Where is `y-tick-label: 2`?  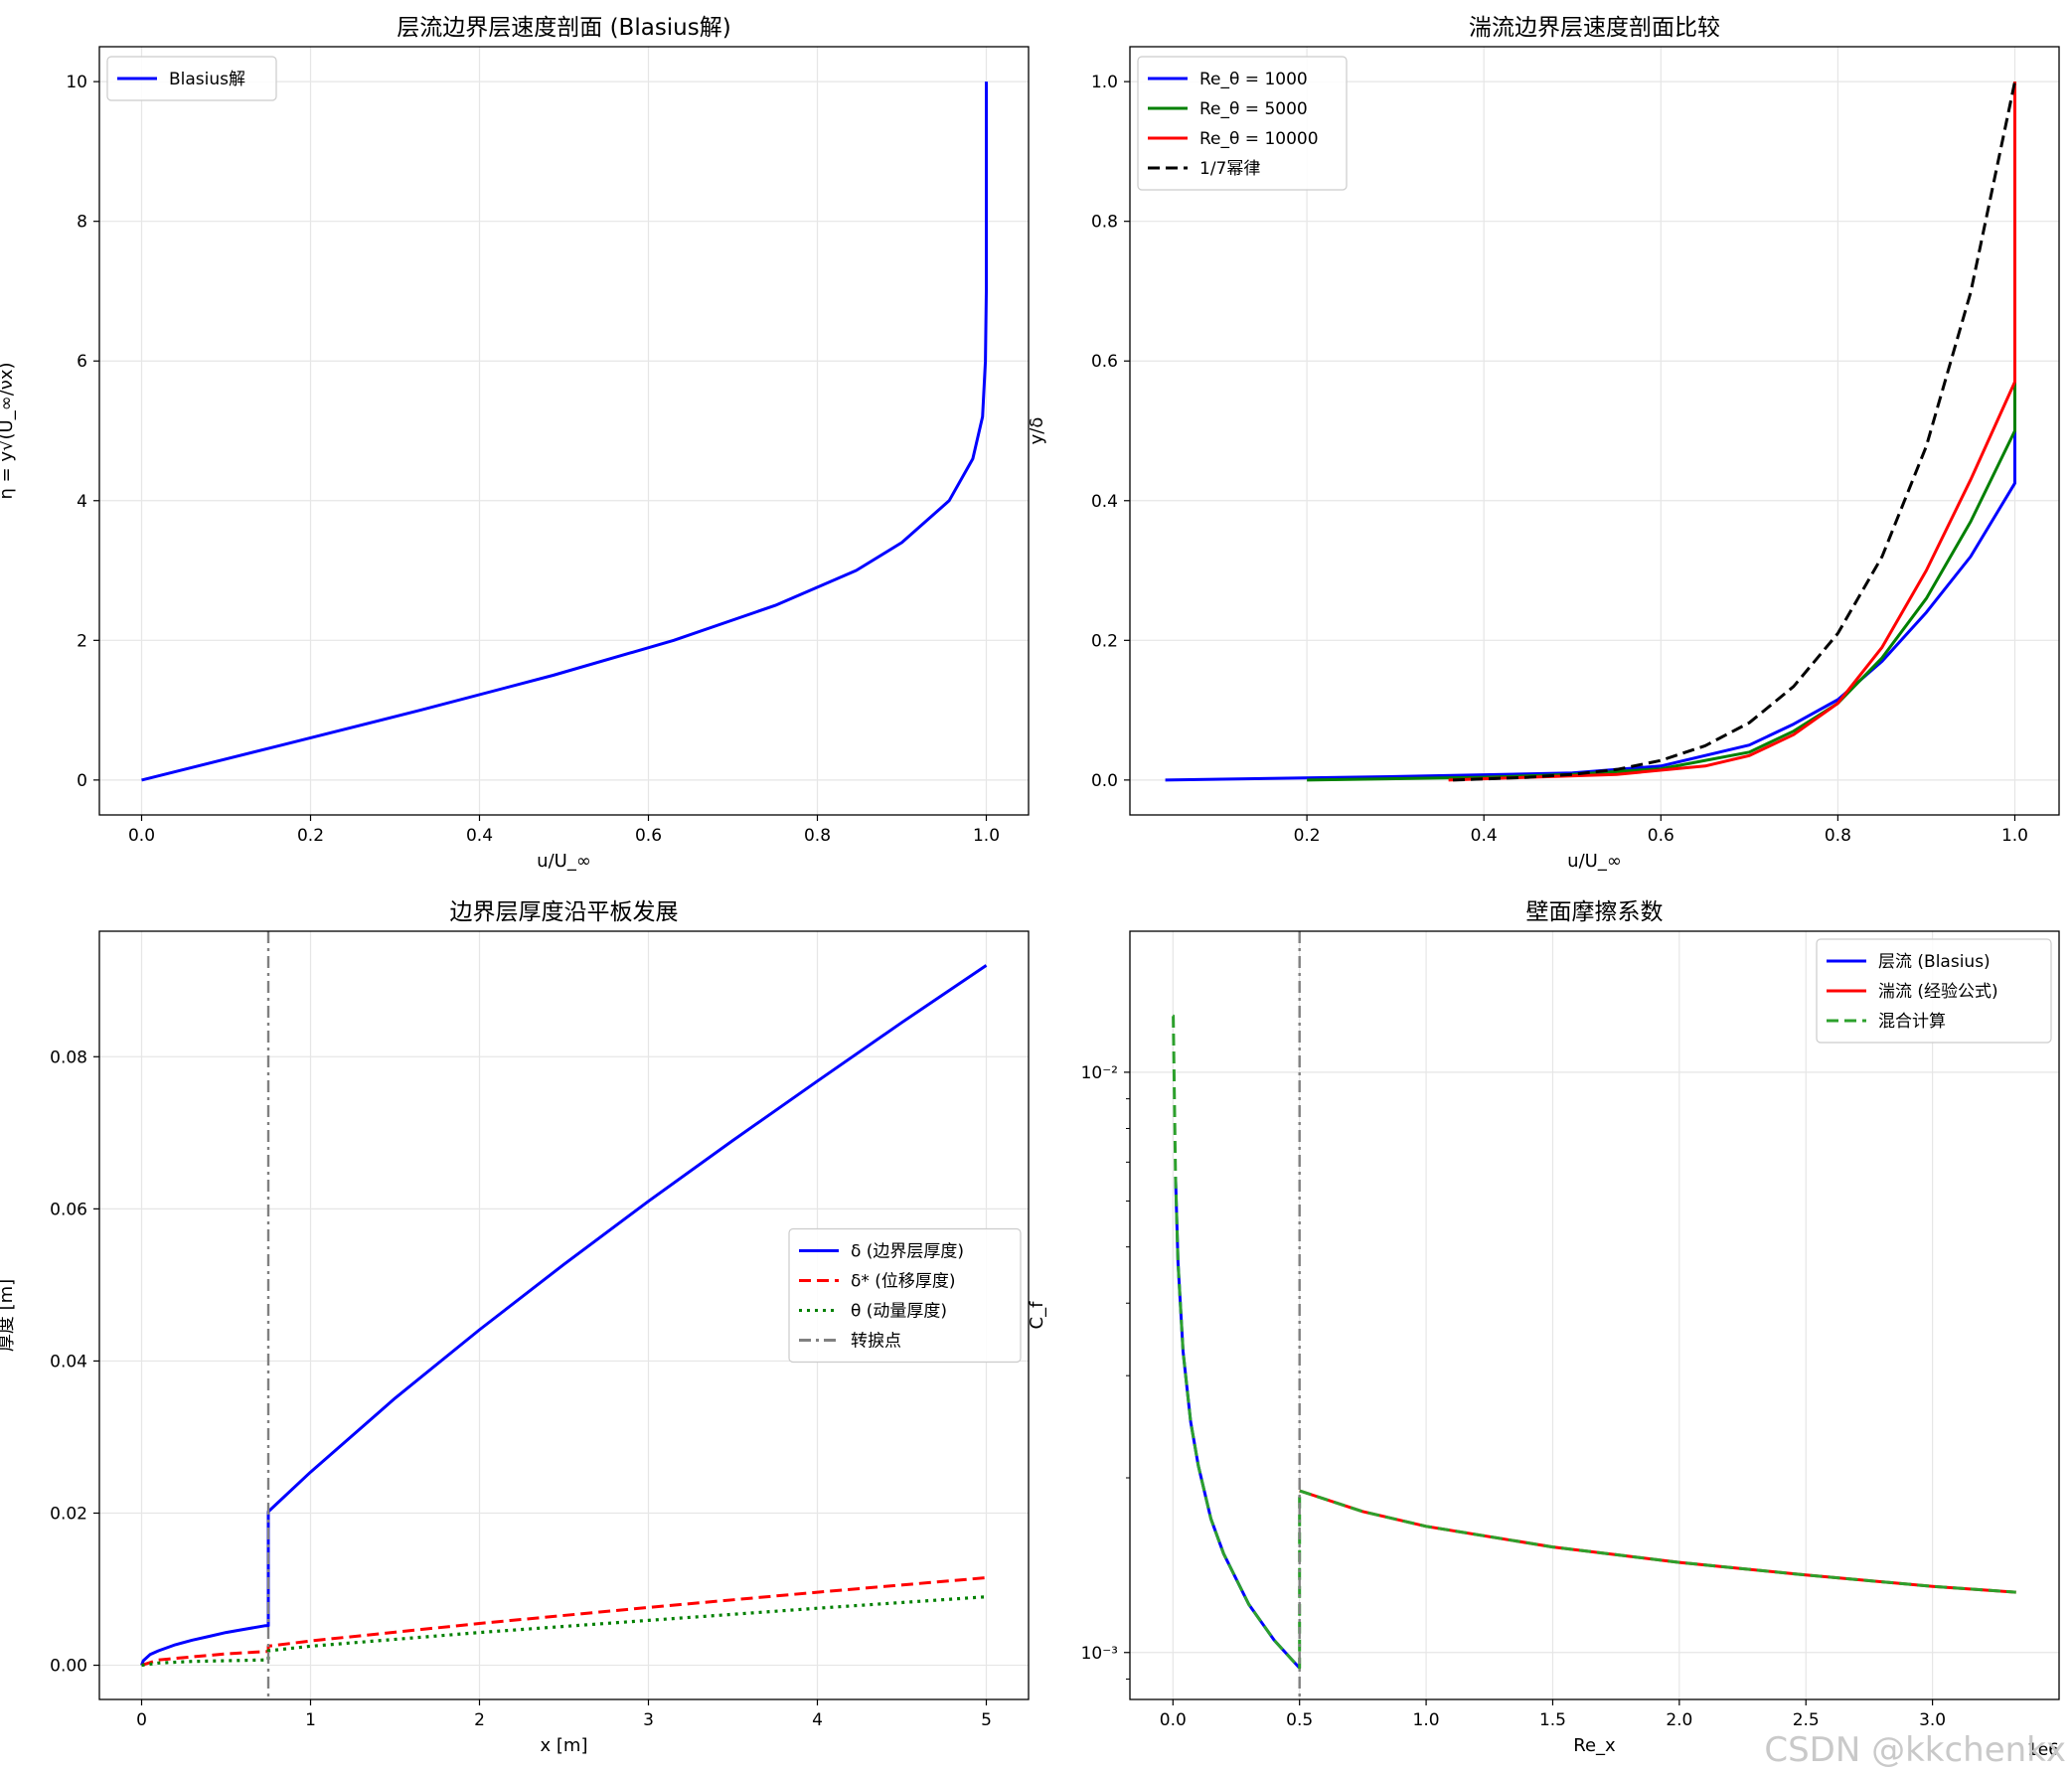
y-tick-label: 2 is located at coordinates (82, 641).